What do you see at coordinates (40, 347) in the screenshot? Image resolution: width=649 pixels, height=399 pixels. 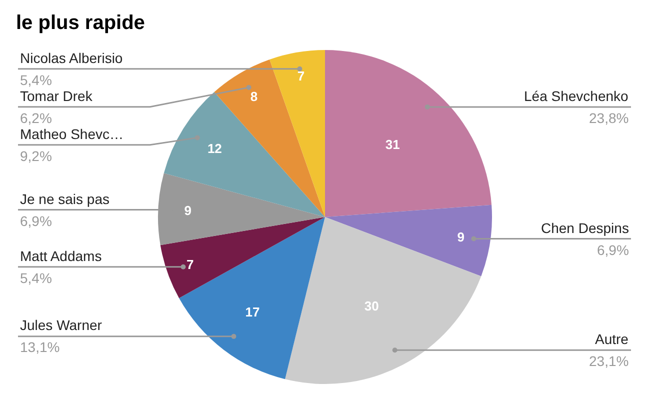 I see `text: 13,1%` at bounding box center [40, 347].